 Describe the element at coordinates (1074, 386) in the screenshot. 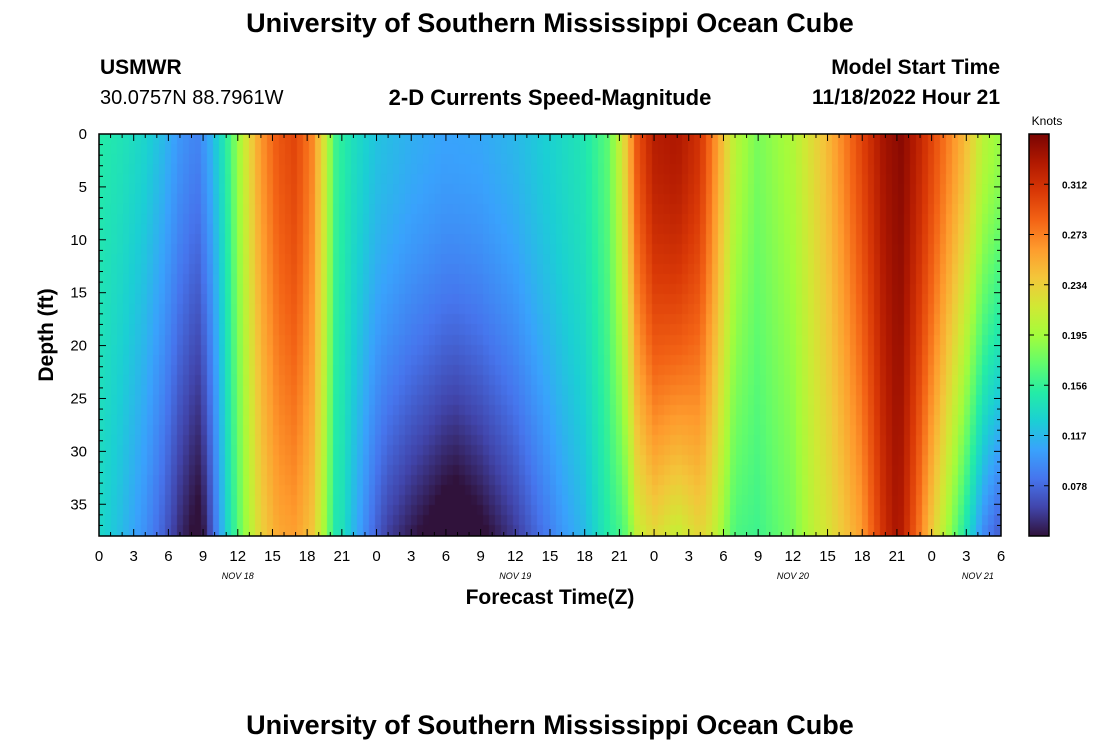

I see `colorbar-tick-label: 0.156` at that location.